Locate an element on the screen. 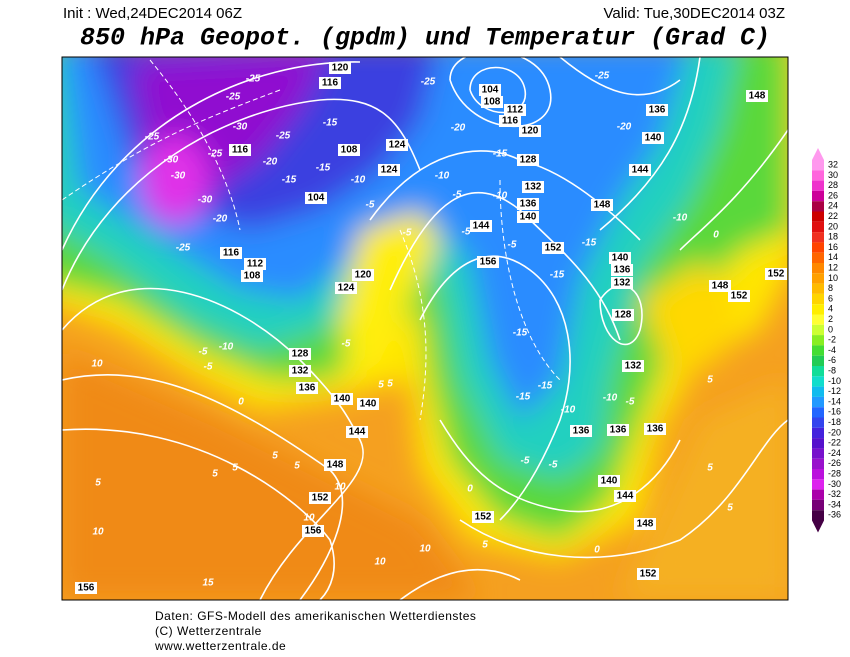 The width and height of the screenshot is (850, 657). color-scale-label: 2 is located at coordinates (830, 319).